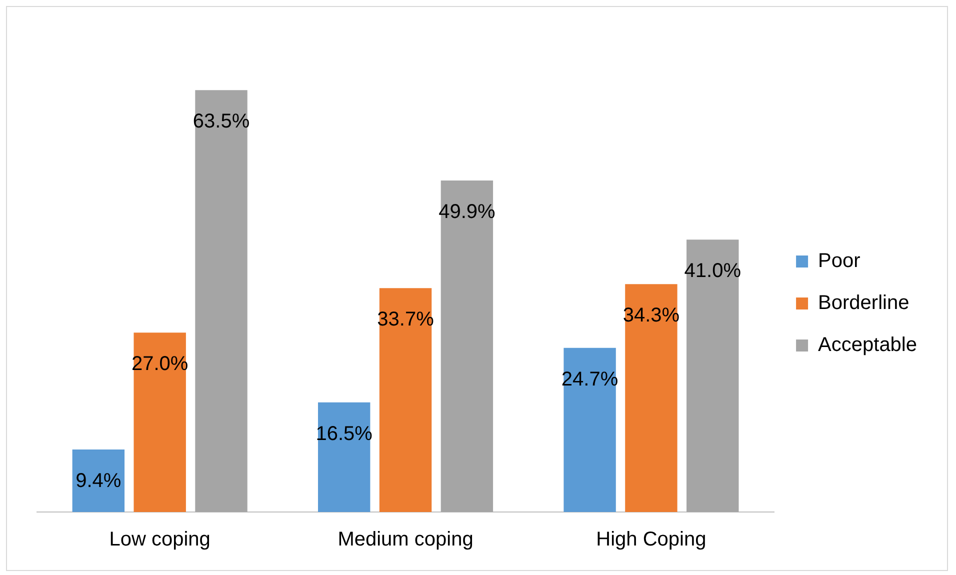 This screenshot has height=575, width=956. Describe the element at coordinates (868, 345) in the screenshot. I see `legend-label: Acceptable` at that location.